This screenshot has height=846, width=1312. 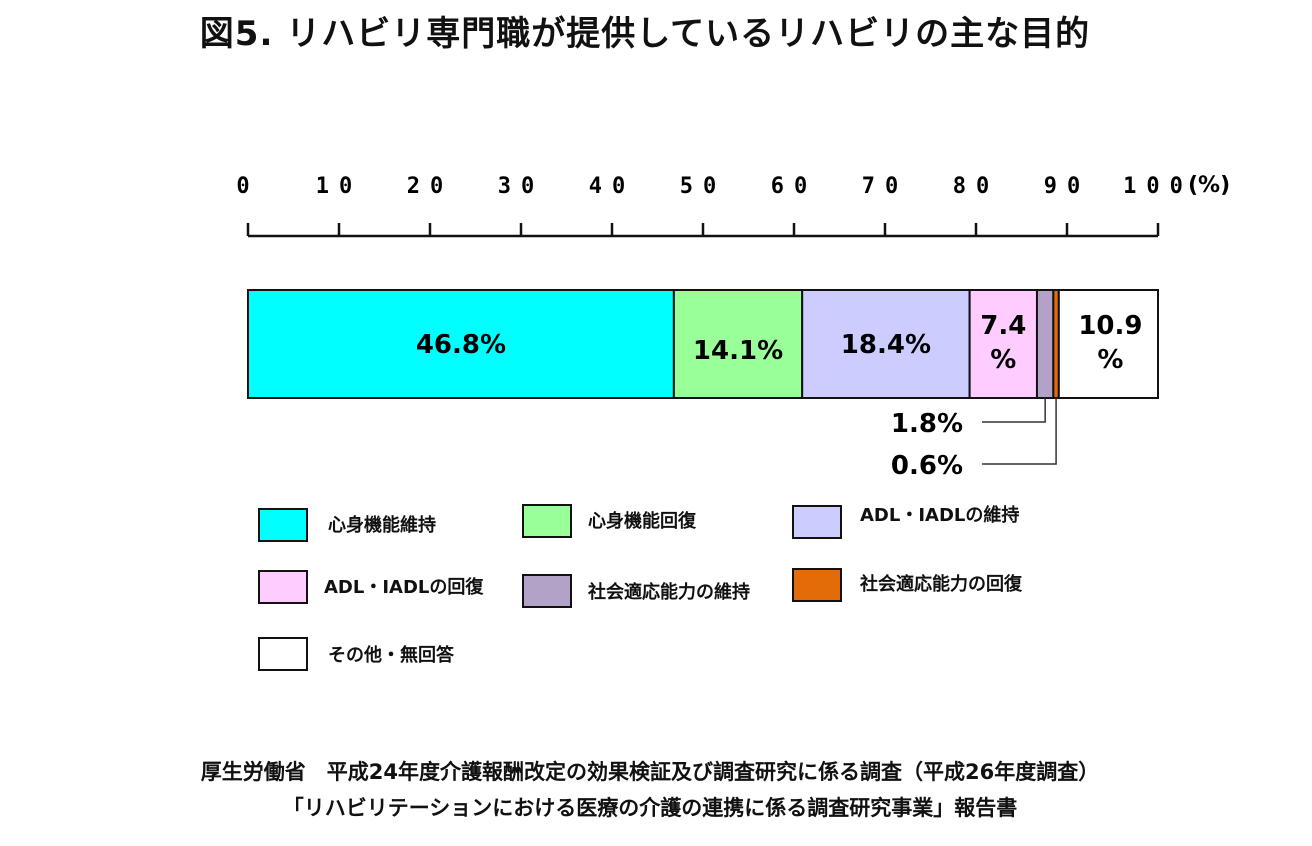 What do you see at coordinates (339, 186) in the screenshot?
I see `x-tick-label: 10` at bounding box center [339, 186].